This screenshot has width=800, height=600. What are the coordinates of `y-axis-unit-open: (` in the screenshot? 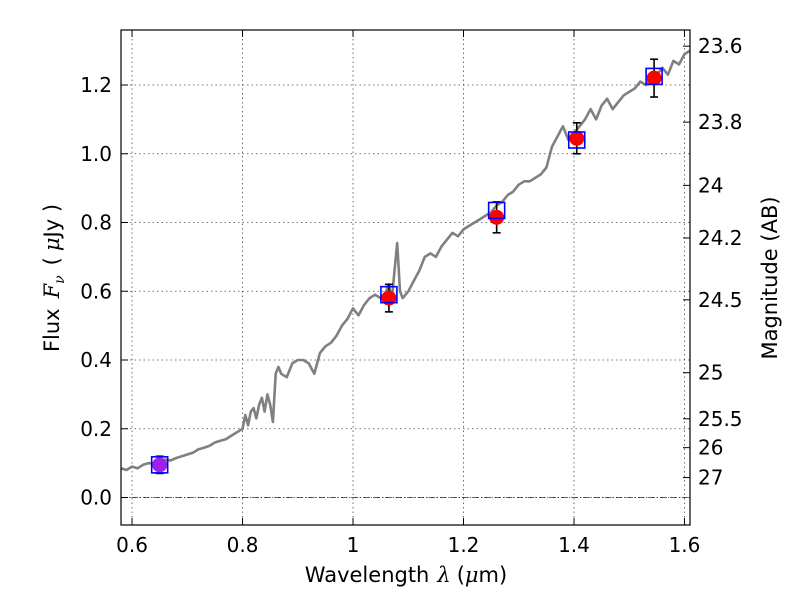 It's located at (52, 261).